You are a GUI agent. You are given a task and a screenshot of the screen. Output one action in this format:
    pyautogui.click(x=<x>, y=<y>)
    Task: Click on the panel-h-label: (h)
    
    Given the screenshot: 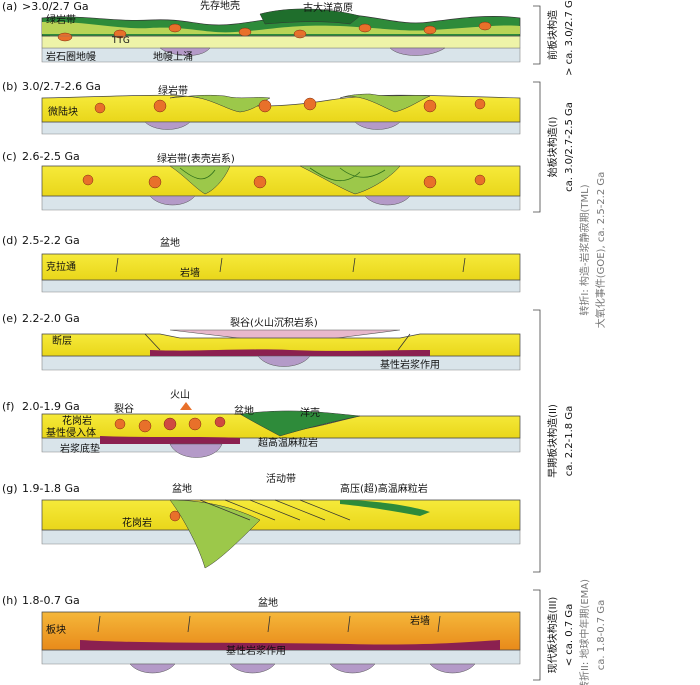 What is the action you would take?
    pyautogui.click(x=10, y=600)
    